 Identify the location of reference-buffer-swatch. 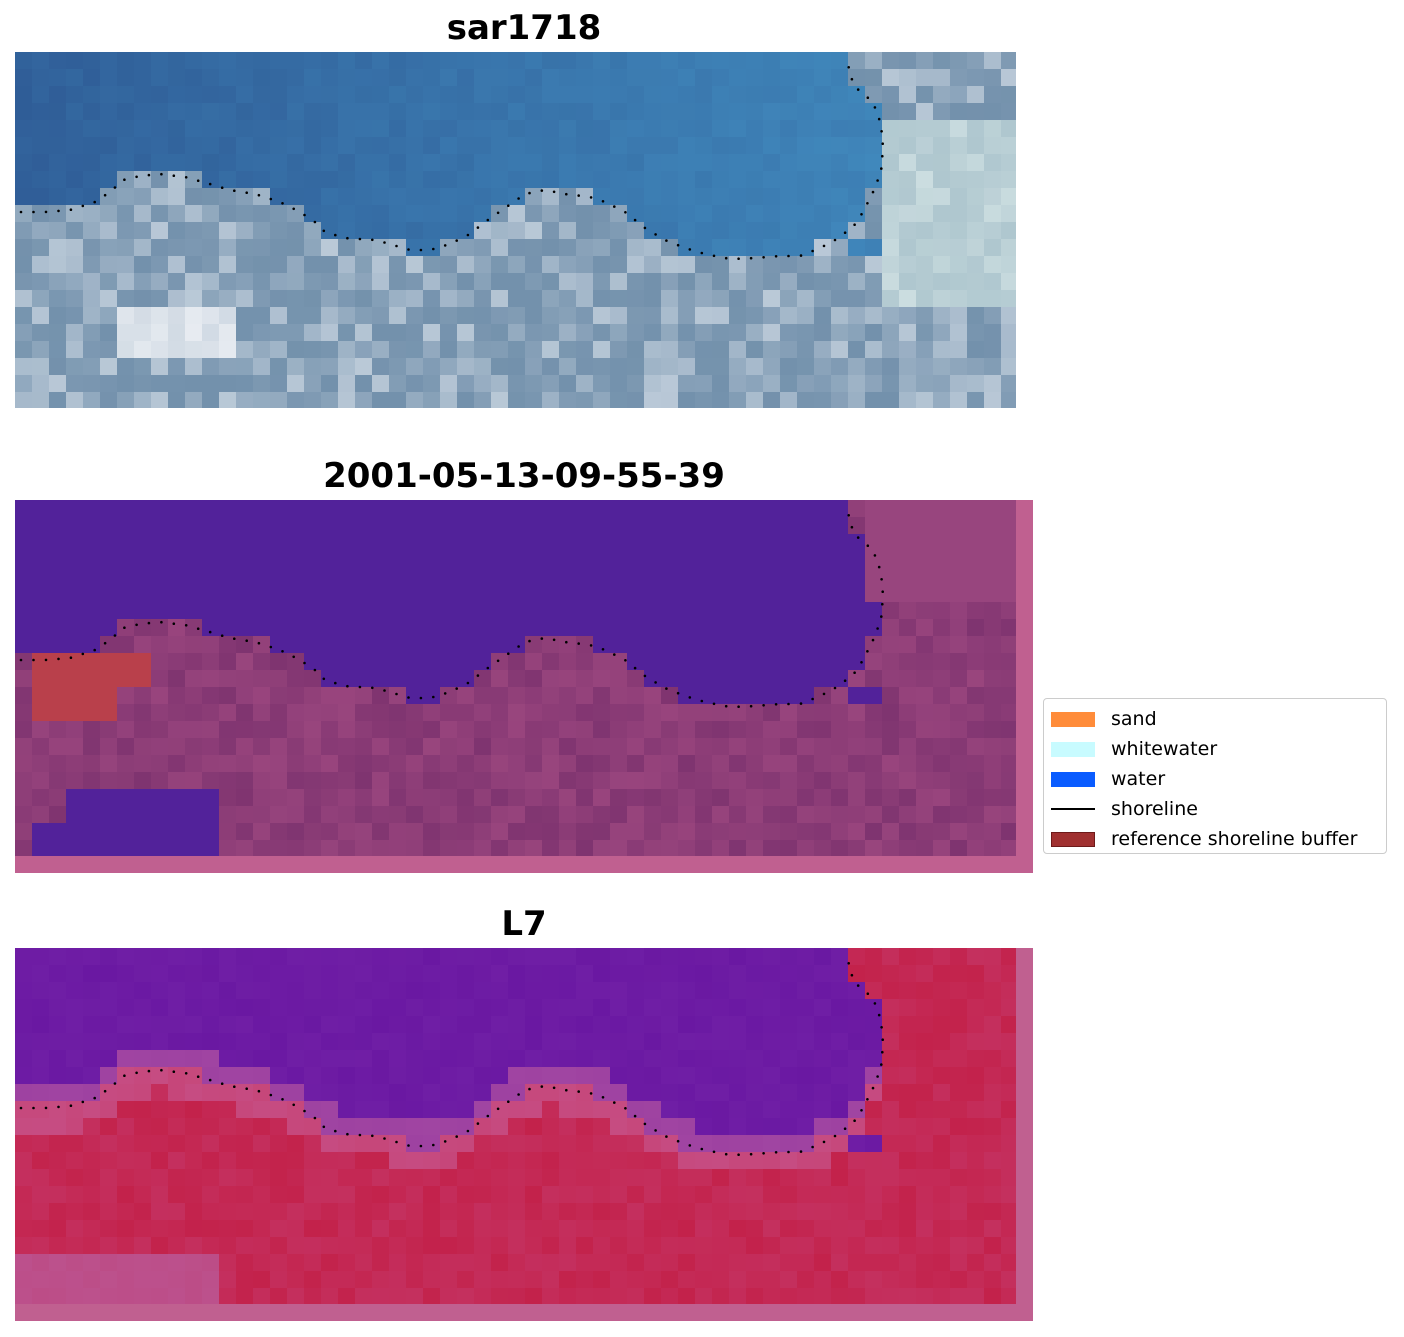
(1073, 839).